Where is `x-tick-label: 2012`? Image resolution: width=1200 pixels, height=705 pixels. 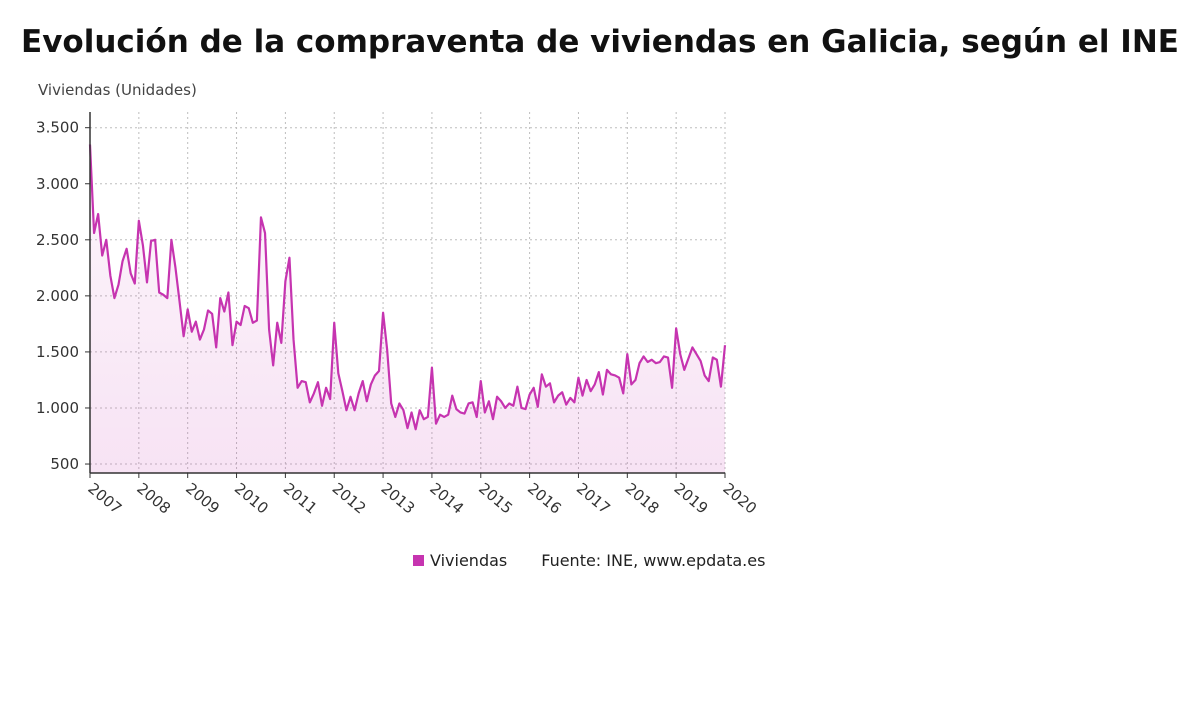
x-tick-label: 2012 is located at coordinates (349, 498).